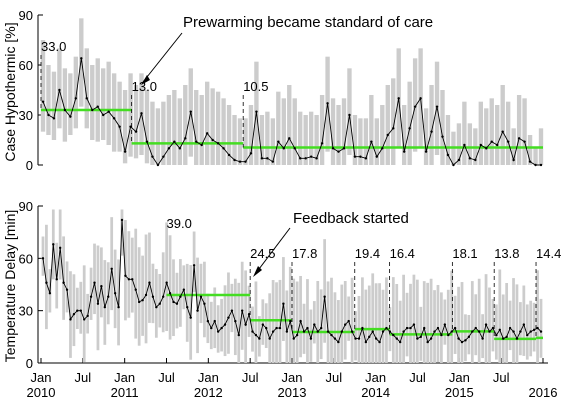 The height and width of the screenshot is (401, 568). Describe the element at coordinates (367, 253) in the screenshot. I see `bot-segment-label: 19.4` at that location.